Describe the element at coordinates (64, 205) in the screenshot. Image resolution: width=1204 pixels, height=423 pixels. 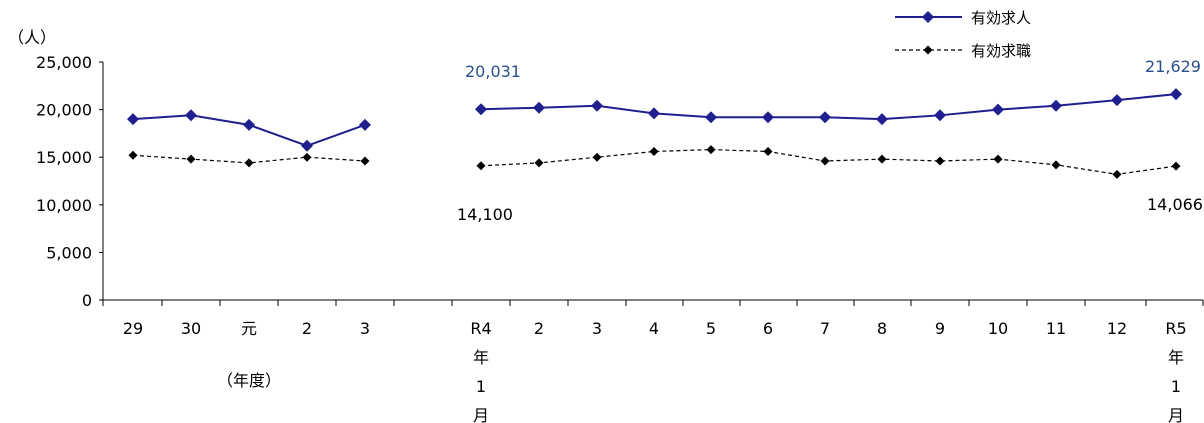
I see `y-tick-label: 10,000` at that location.